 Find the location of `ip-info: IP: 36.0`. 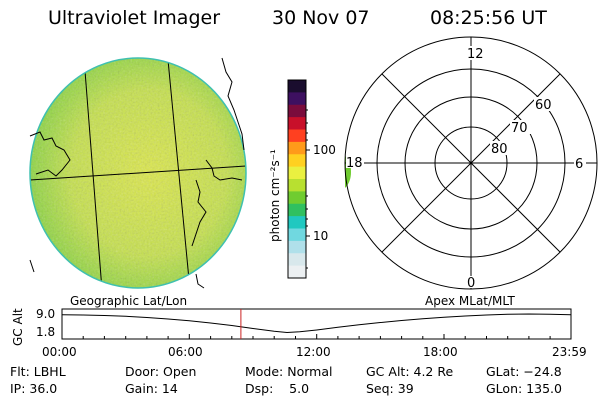

ip-info: IP: 36.0 is located at coordinates (34, 388).